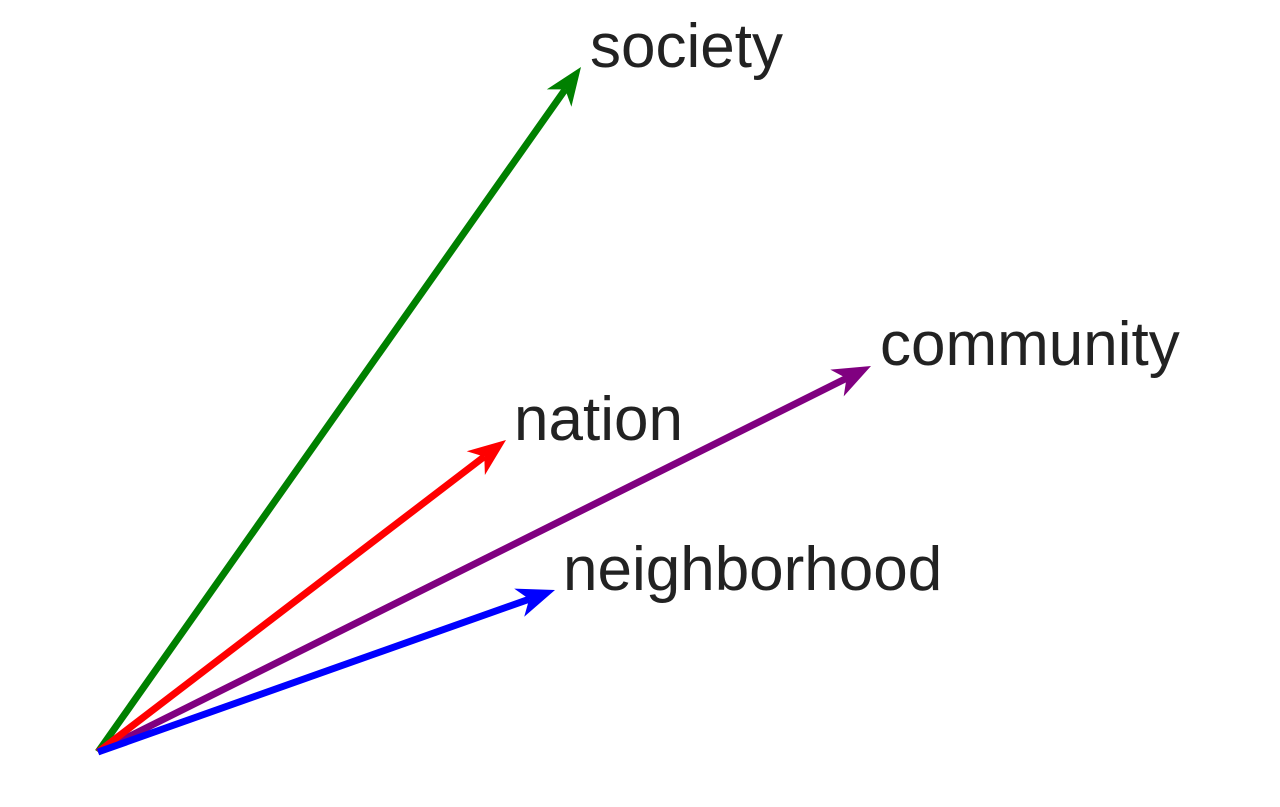  Describe the element at coordinates (486, 457) in the screenshot. I see `arrow-head-nation` at that location.